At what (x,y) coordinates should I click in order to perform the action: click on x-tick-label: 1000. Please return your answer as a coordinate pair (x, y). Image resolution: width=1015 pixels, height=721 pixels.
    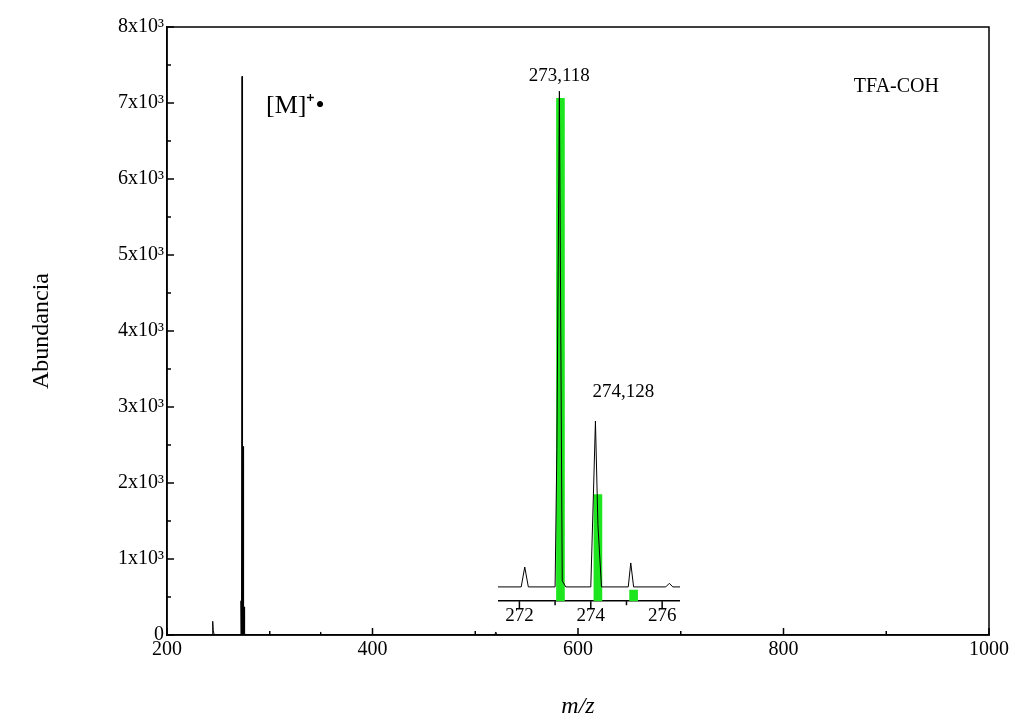
    Looking at the image, I should click on (989, 648).